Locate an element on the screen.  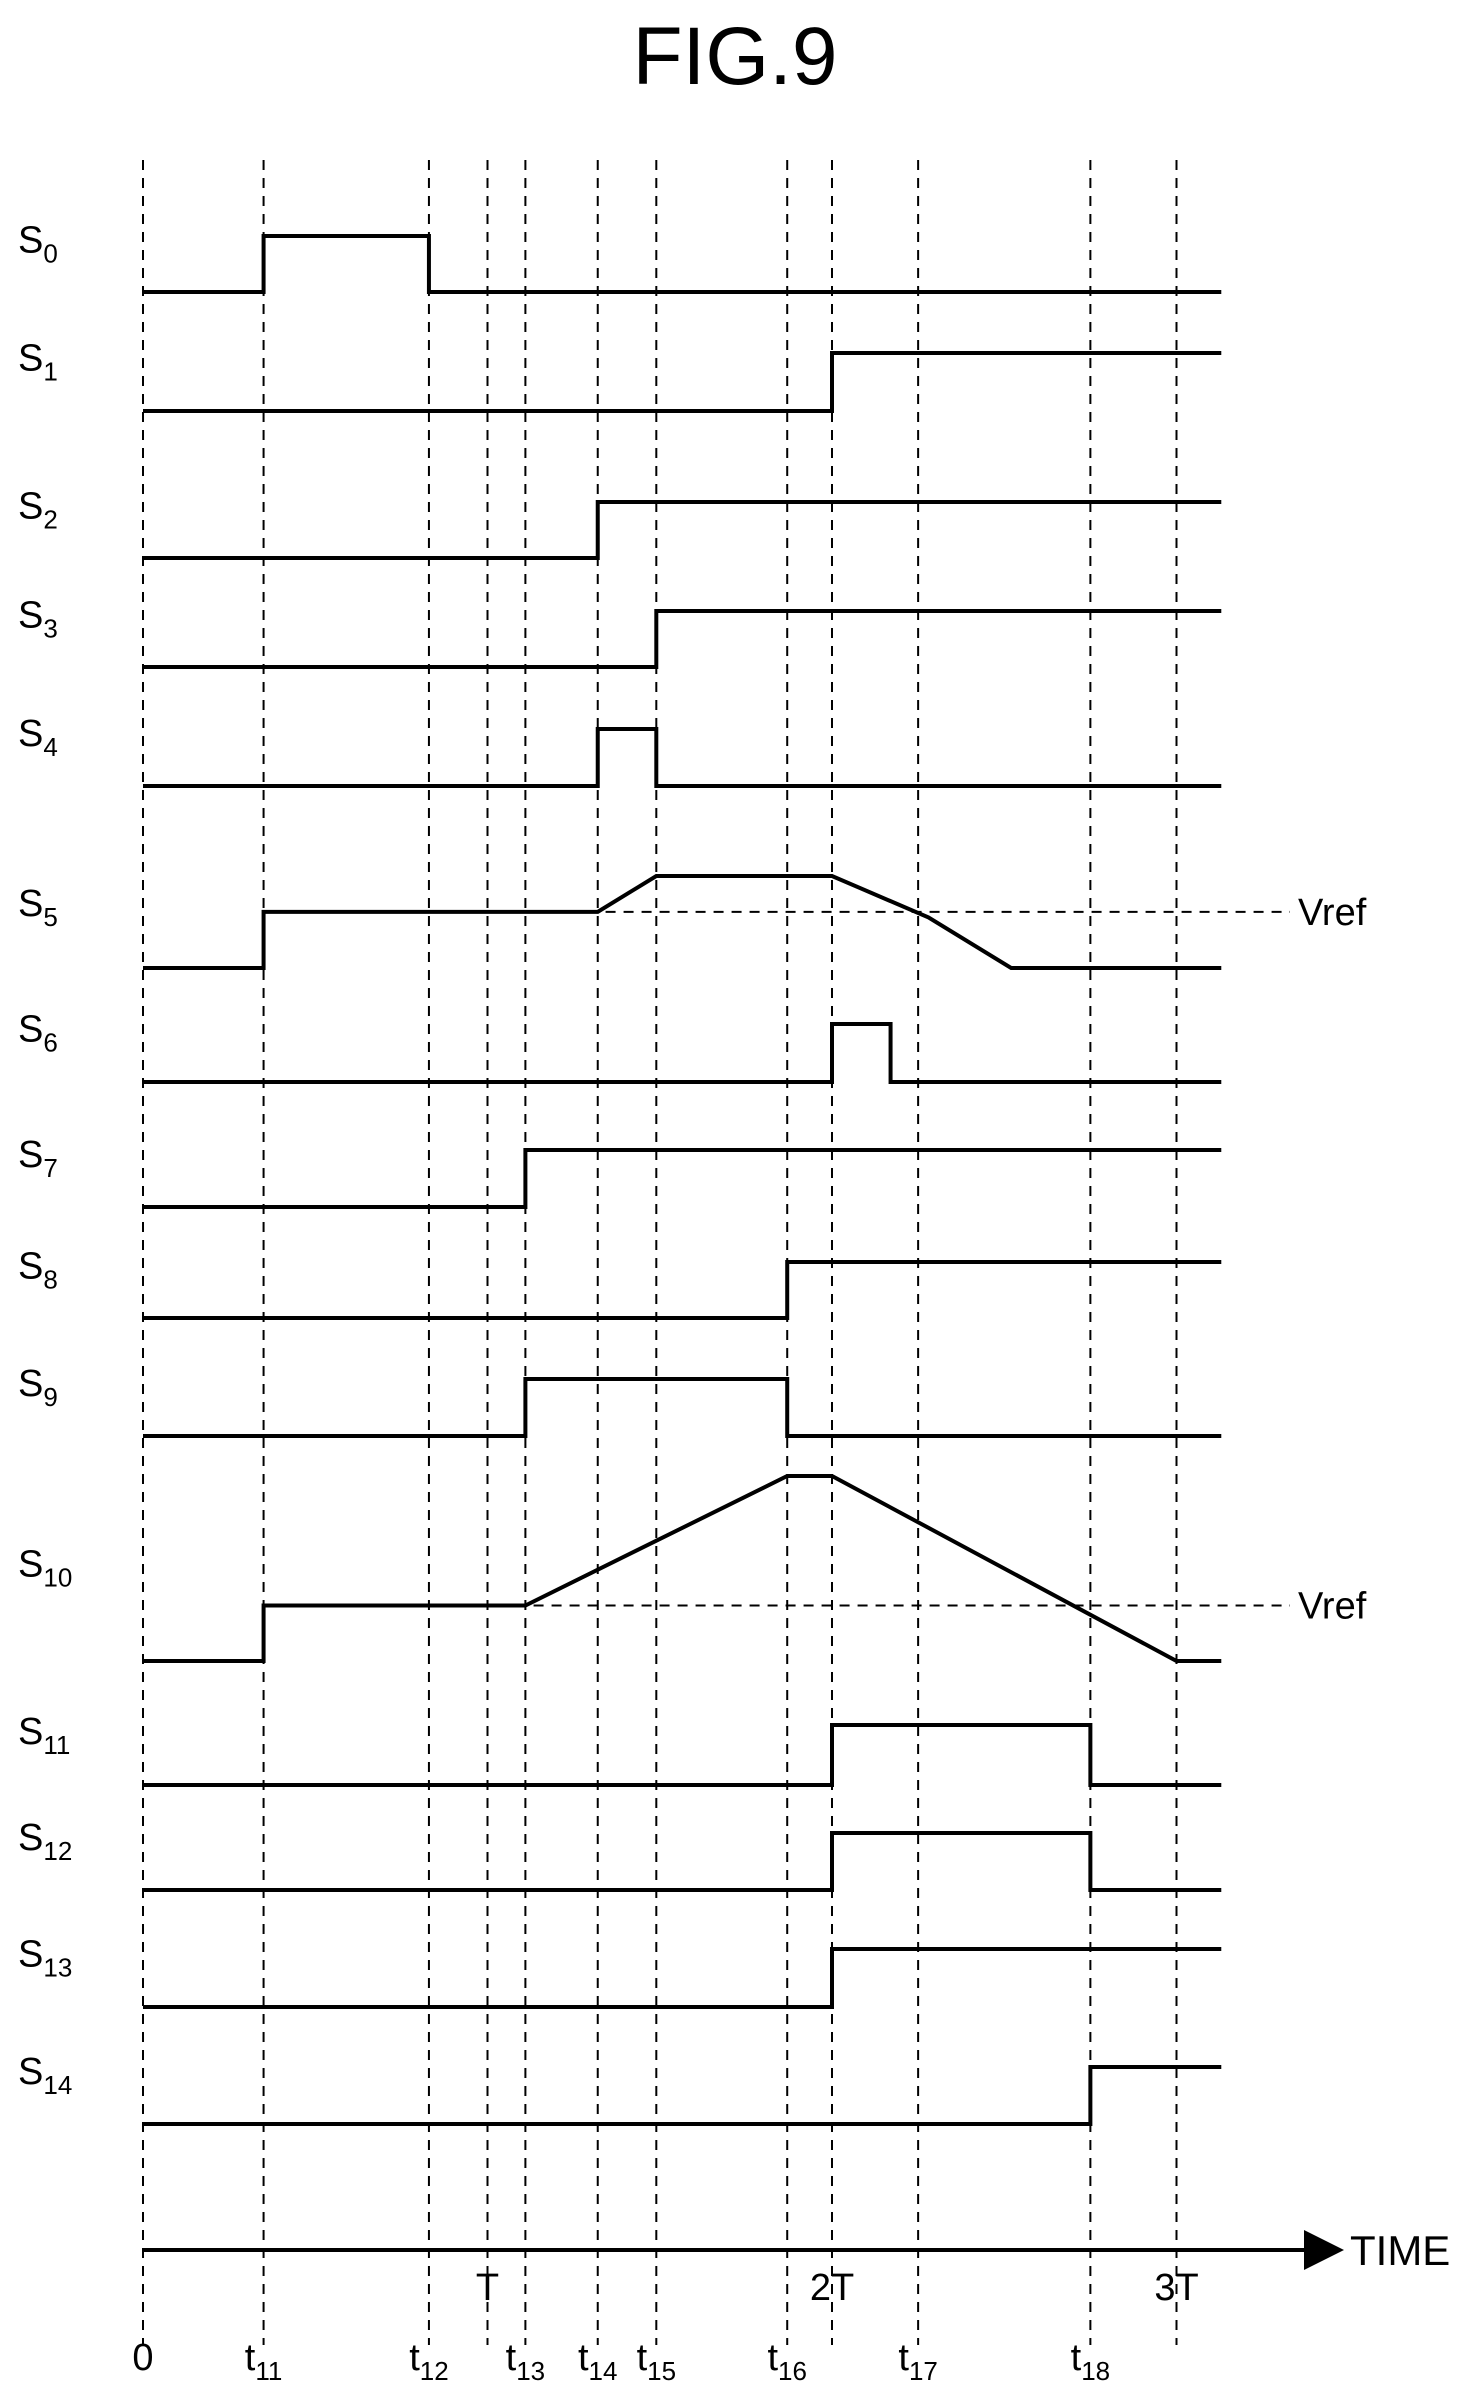
signal-row-s1: S1 is located at coordinates (620, 375).